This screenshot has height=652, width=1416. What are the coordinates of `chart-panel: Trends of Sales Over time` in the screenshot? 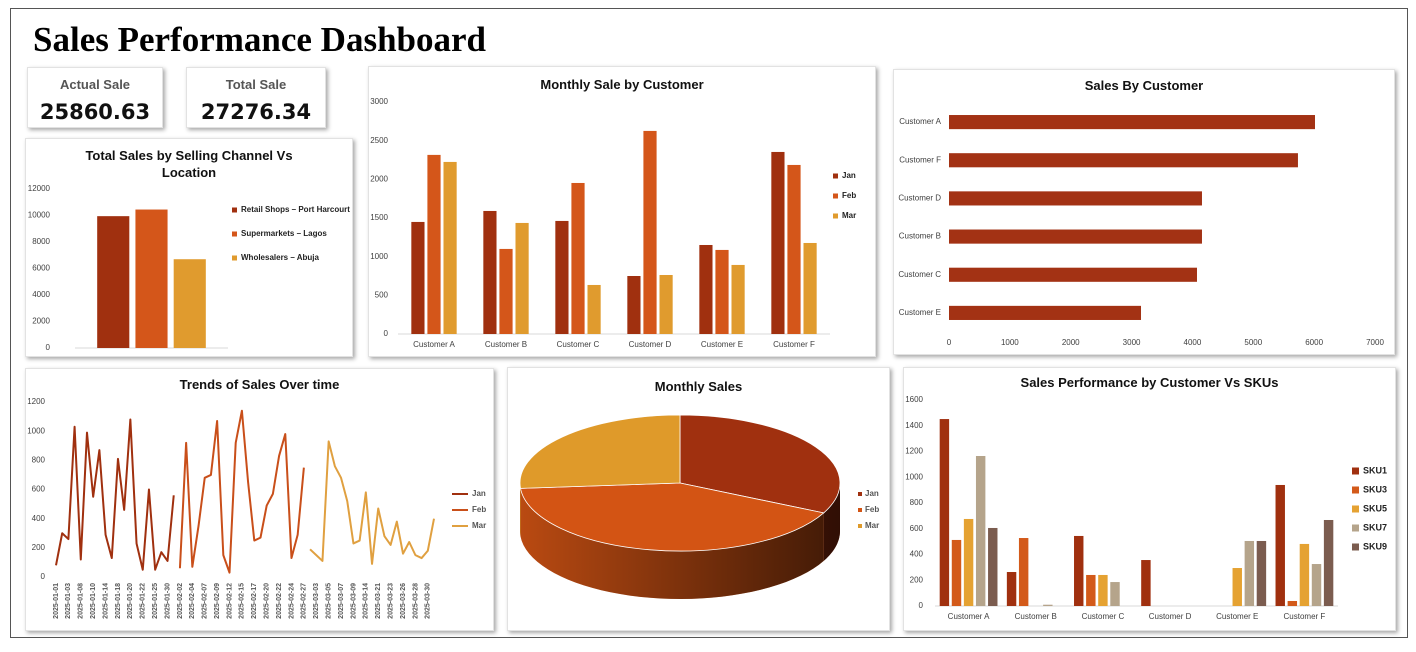 It's located at (259, 499).